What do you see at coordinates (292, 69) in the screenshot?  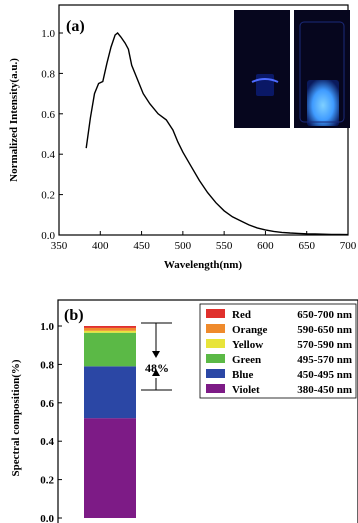 I see `inset-photos` at bounding box center [292, 69].